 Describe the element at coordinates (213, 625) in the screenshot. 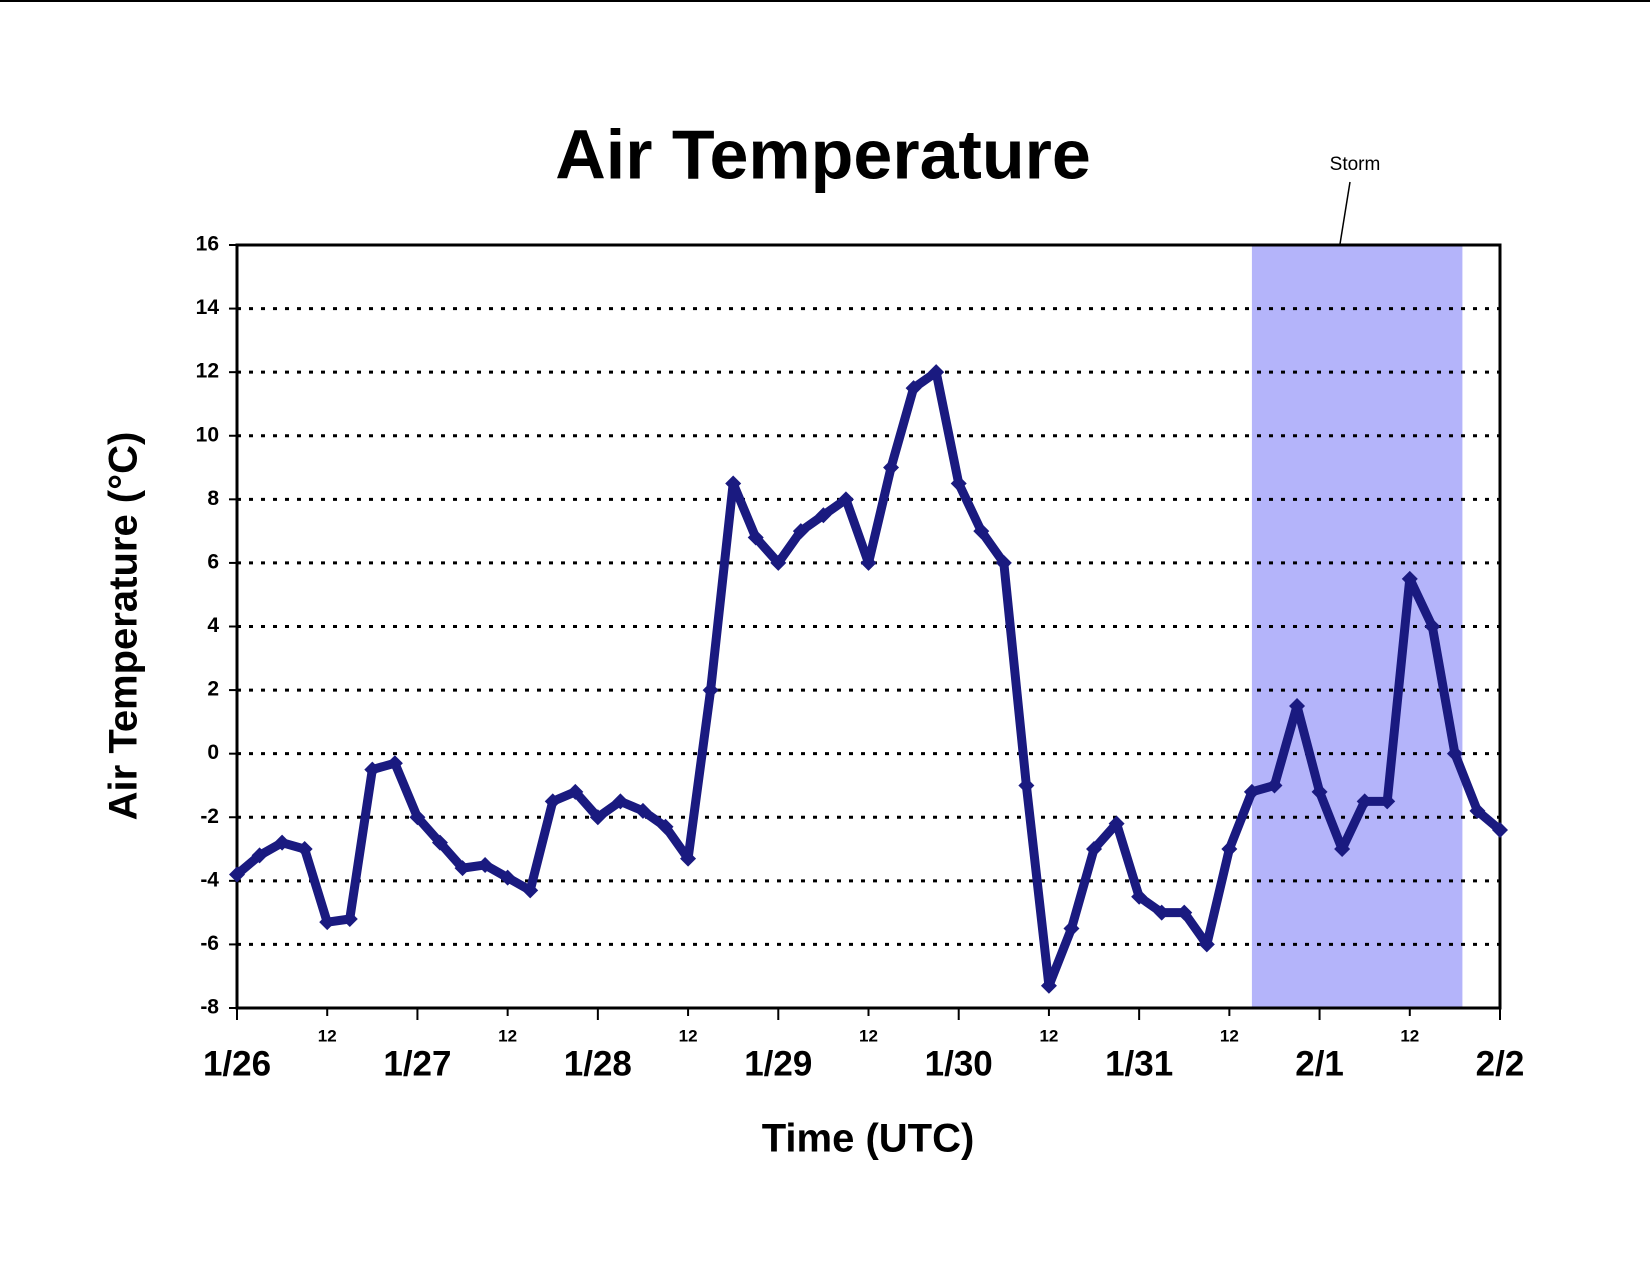

I see `y-tick-label: 4` at that location.